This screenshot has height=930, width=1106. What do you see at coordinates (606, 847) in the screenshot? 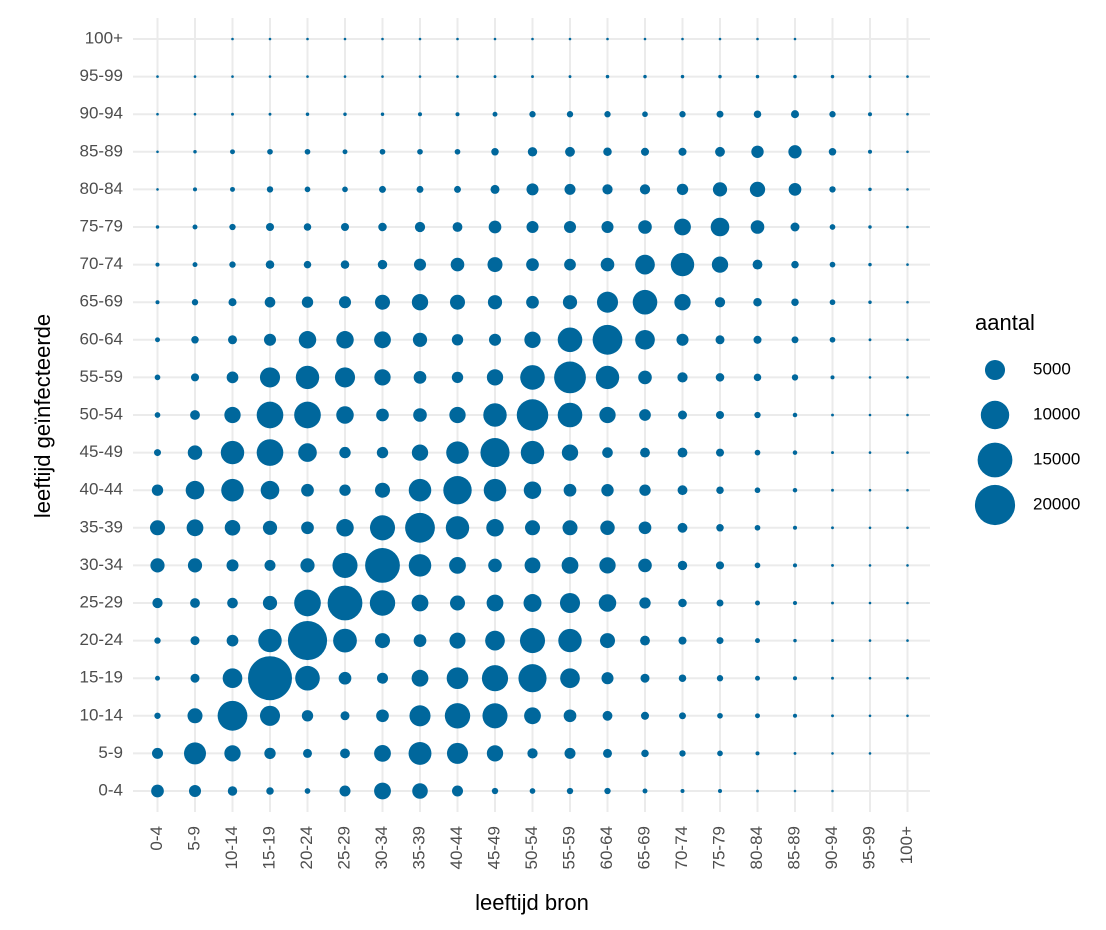
I see `x-tick-label: 60-64` at bounding box center [606, 847].